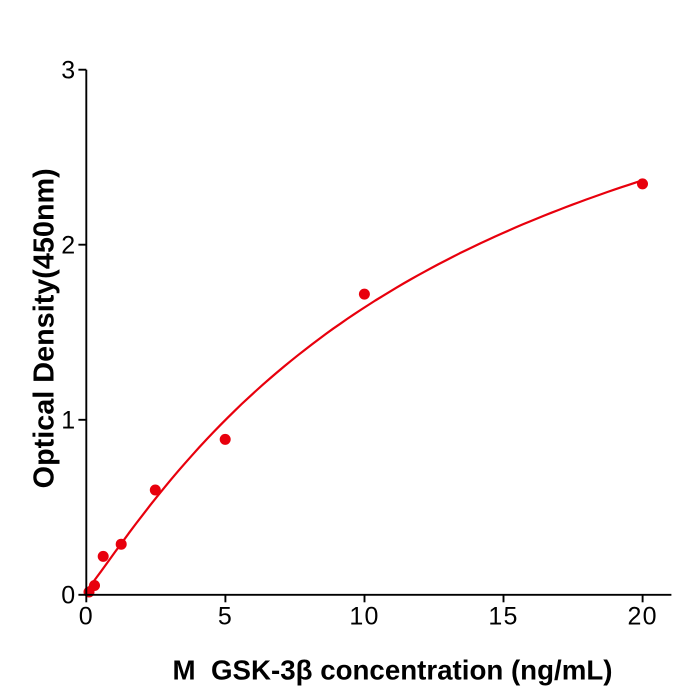  What do you see at coordinates (393, 670) in the screenshot?
I see `svg-text:M GSK-3β concentration (ng/mL: M GSK-3β concentration (ng/mL)` at bounding box center [393, 670].